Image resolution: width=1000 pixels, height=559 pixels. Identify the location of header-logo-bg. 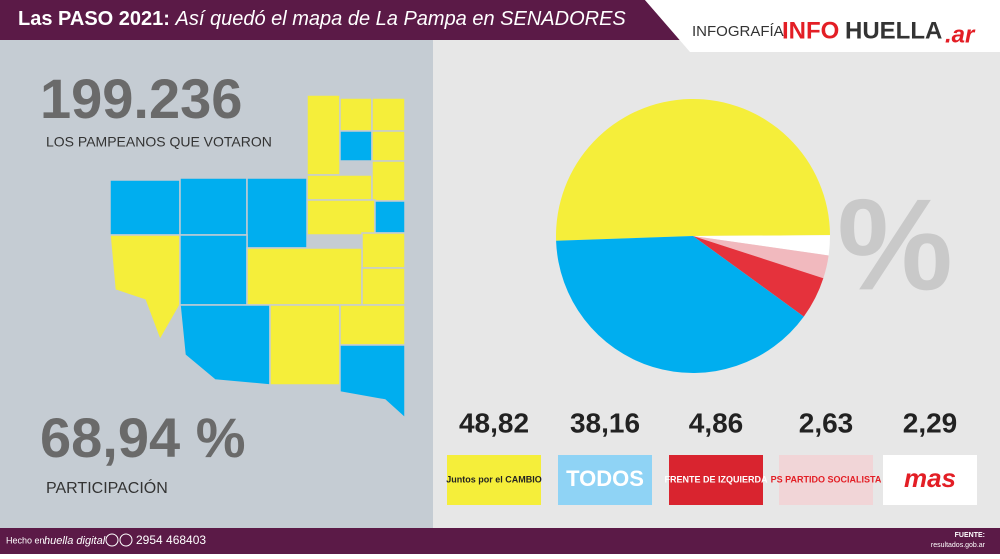
(822, 26).